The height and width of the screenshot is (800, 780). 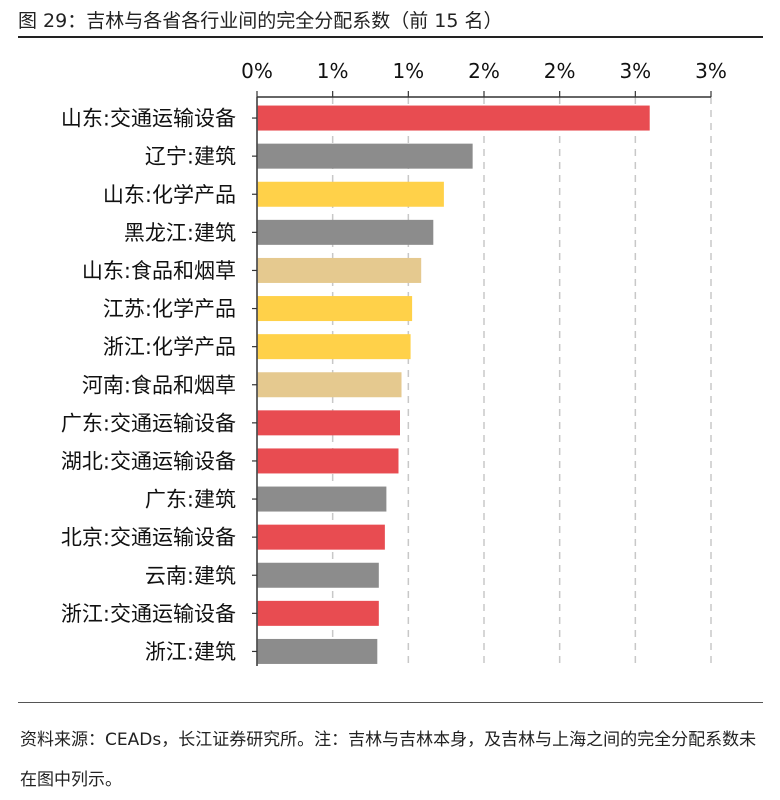 I want to click on category-label: 北京:交通运输设备, so click(x=148, y=538).